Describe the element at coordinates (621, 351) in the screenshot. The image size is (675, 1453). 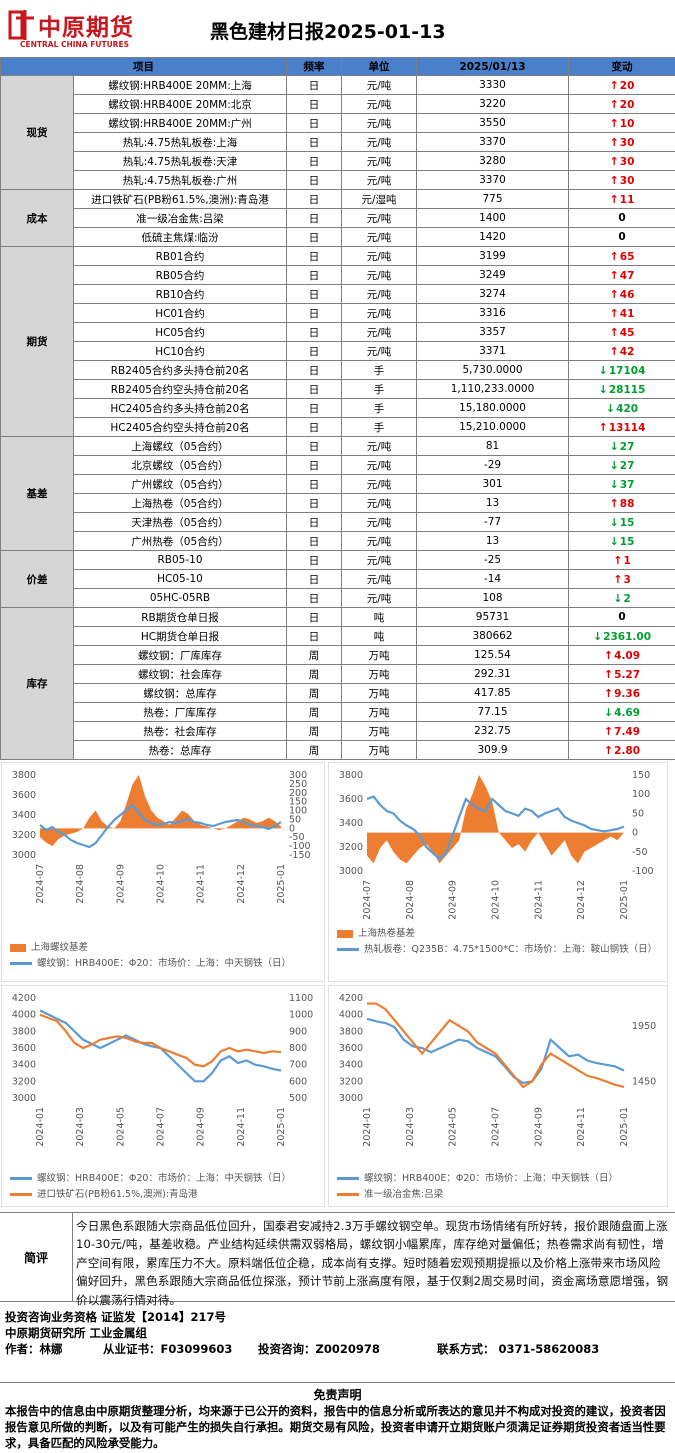
I see `change-cell: ↑42` at that location.